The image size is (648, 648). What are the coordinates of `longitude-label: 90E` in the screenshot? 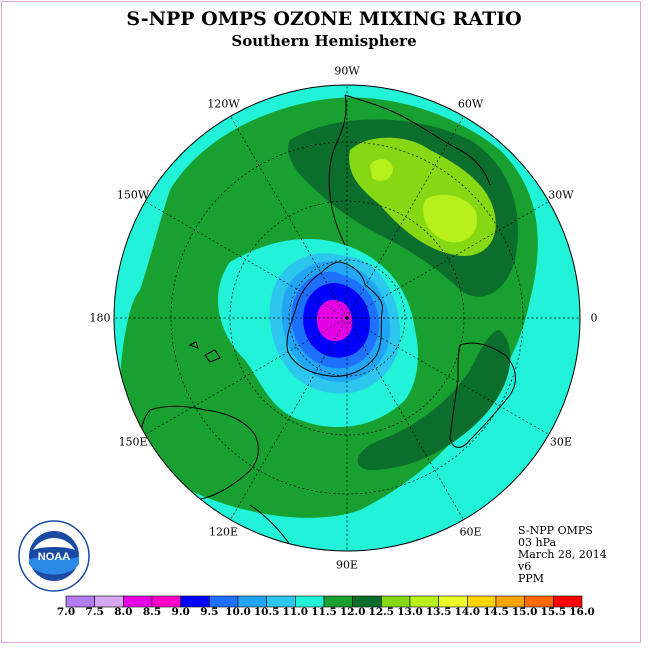 It's located at (347, 565).